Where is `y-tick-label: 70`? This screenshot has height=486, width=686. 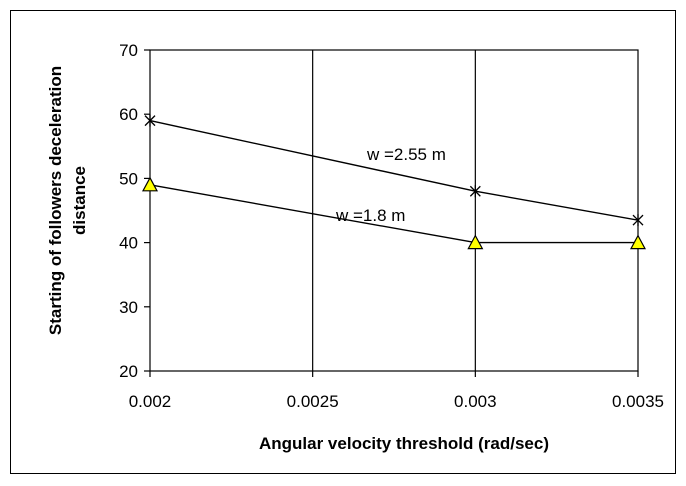 y-tick-label: 70 is located at coordinates (128, 50).